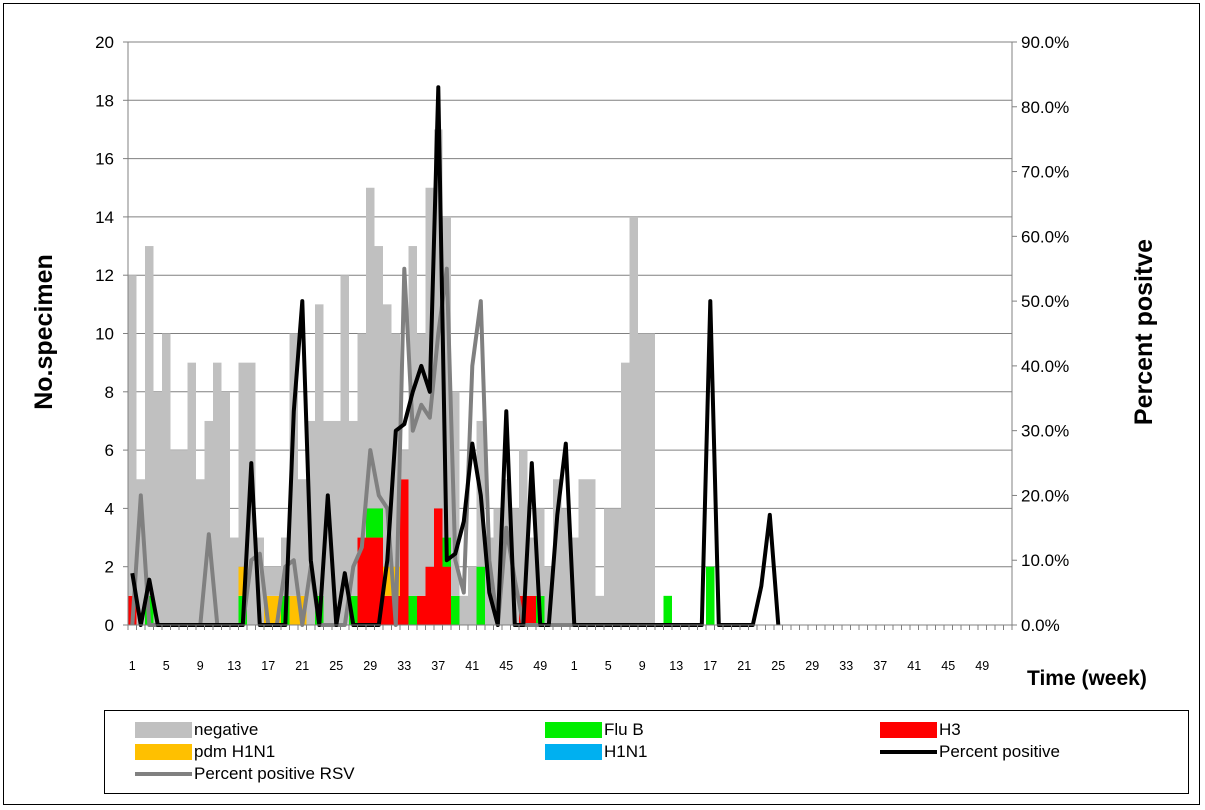 The width and height of the screenshot is (1205, 810). I want to click on y-tick-label-left: 2, so click(109, 567).